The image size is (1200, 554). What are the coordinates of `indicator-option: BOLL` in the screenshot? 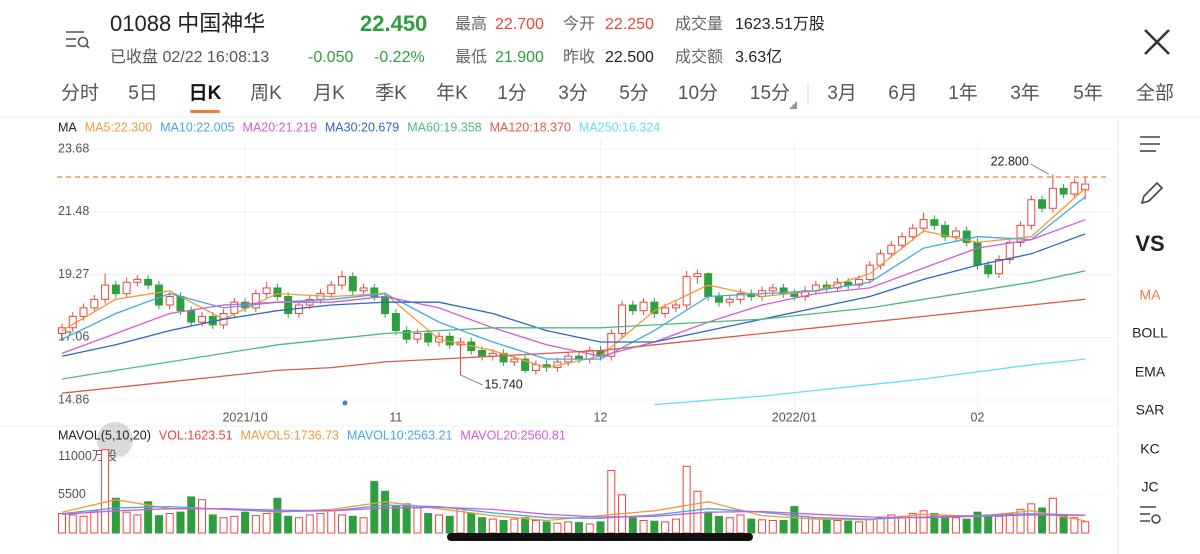 It's located at (1150, 333).